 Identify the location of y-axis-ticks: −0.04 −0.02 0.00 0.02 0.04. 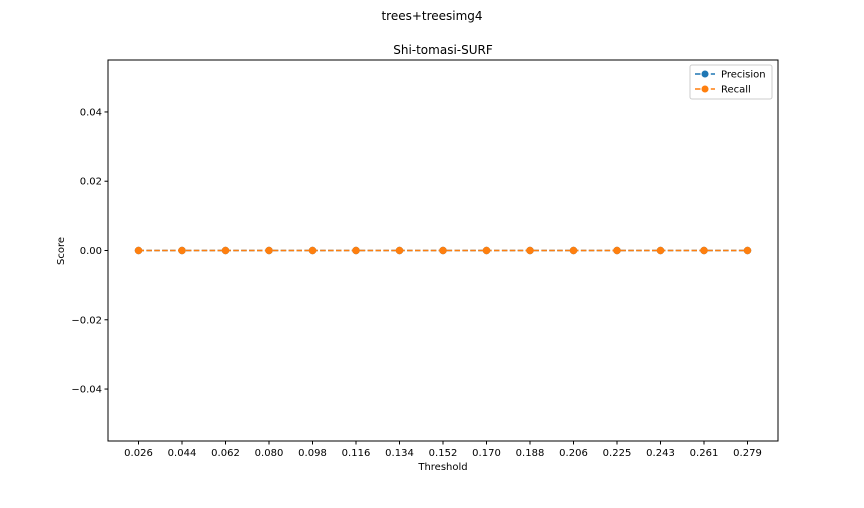
(89, 251).